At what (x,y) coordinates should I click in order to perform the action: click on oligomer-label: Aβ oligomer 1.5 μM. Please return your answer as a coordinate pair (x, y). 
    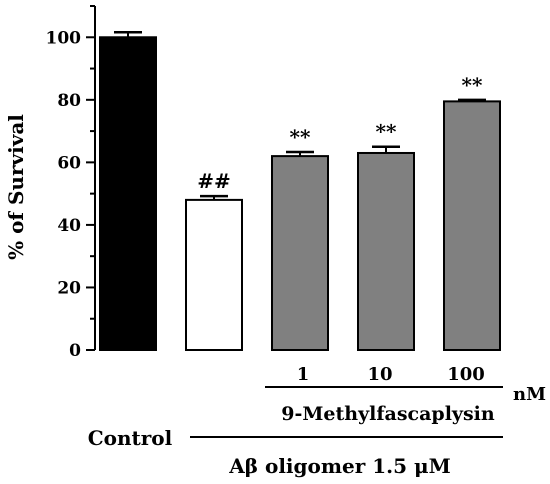
    Looking at the image, I should click on (339, 466).